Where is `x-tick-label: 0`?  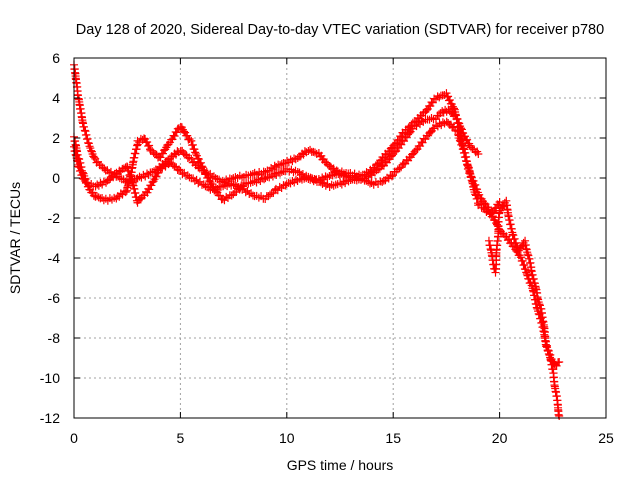 x-tick-label: 0 is located at coordinates (74, 438).